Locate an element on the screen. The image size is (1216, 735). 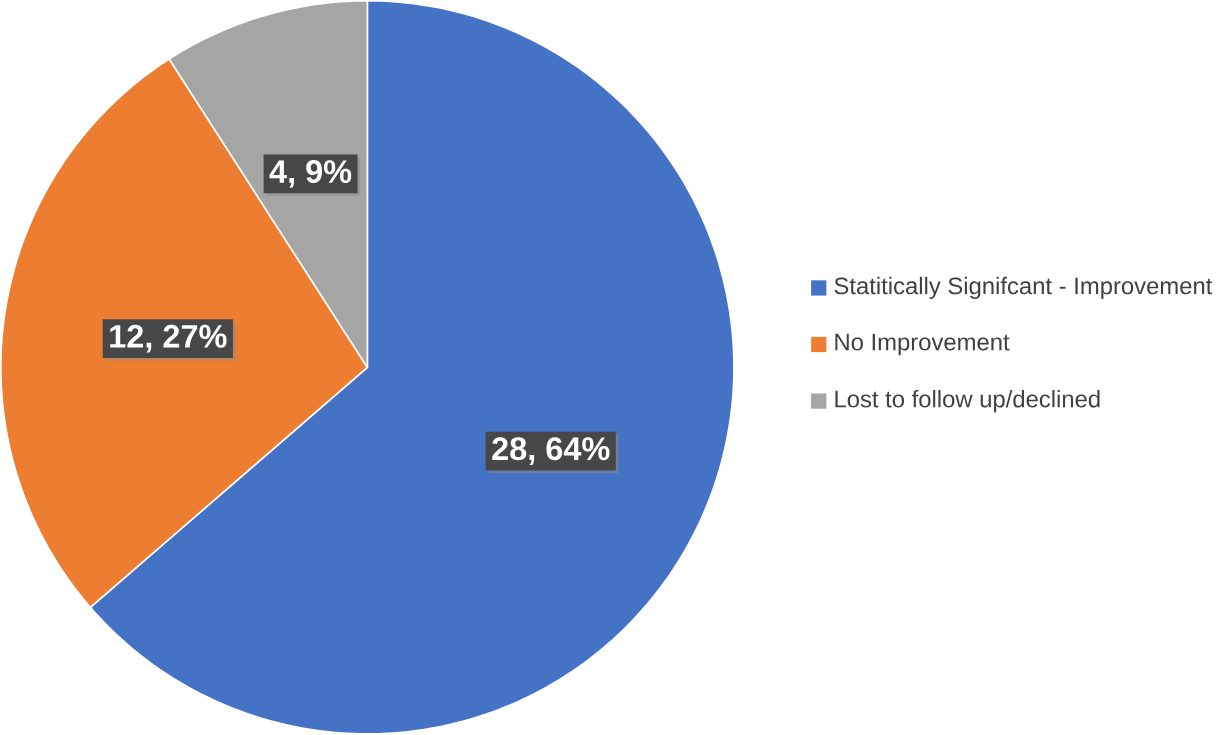
legend-label: Statitically Signifcant - Improvement is located at coordinates (1023, 288).